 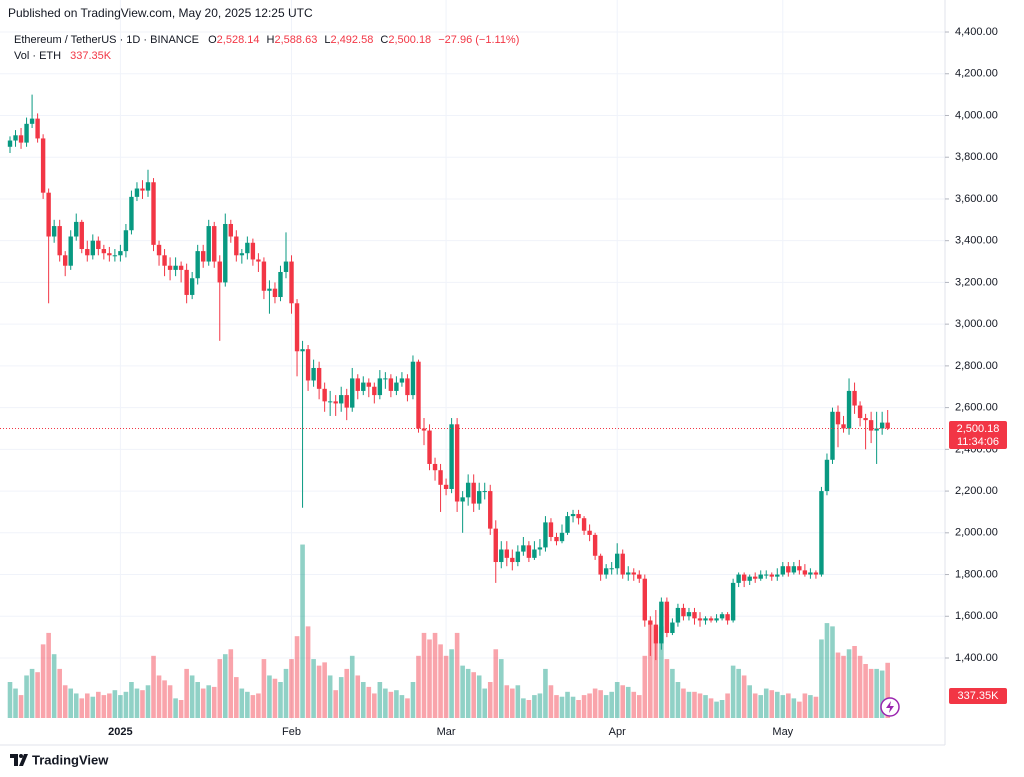 What do you see at coordinates (976, 658) in the screenshot?
I see `y-tick-label: 1,400.00` at bounding box center [976, 658].